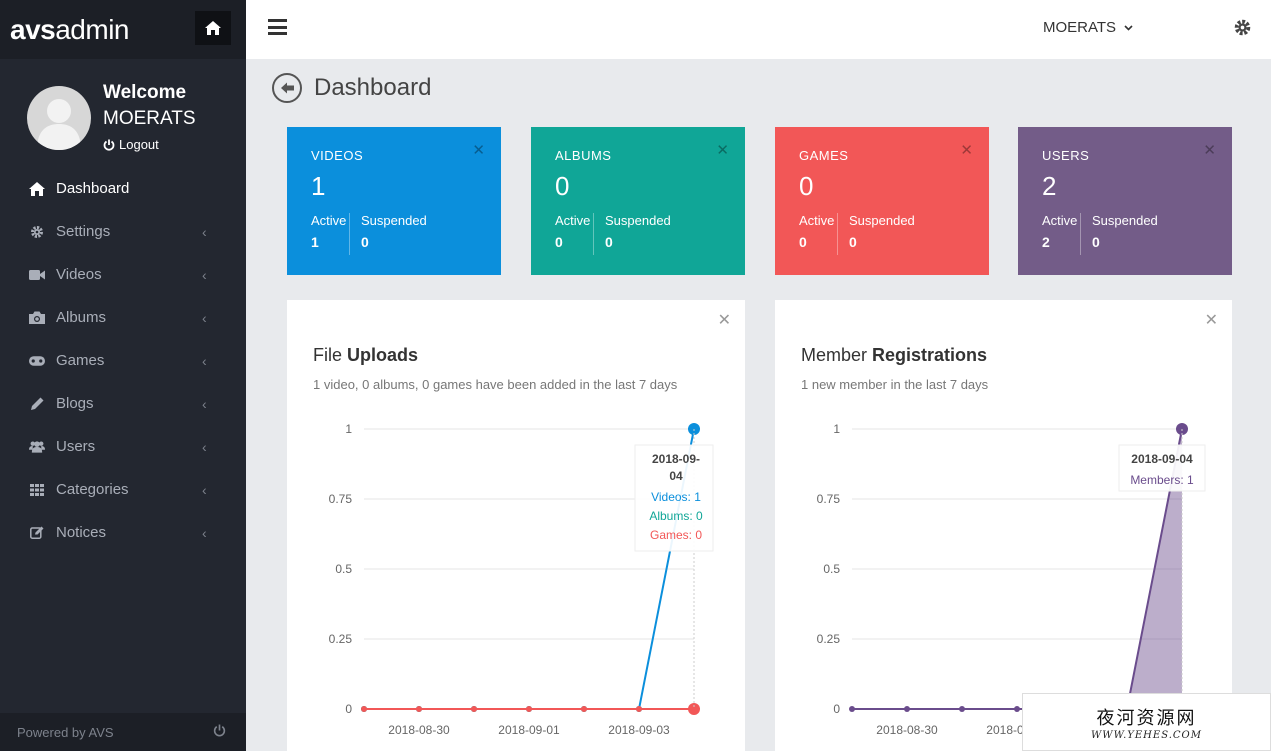  I want to click on user-menu-dropdown: MOERATS, so click(1088, 27).